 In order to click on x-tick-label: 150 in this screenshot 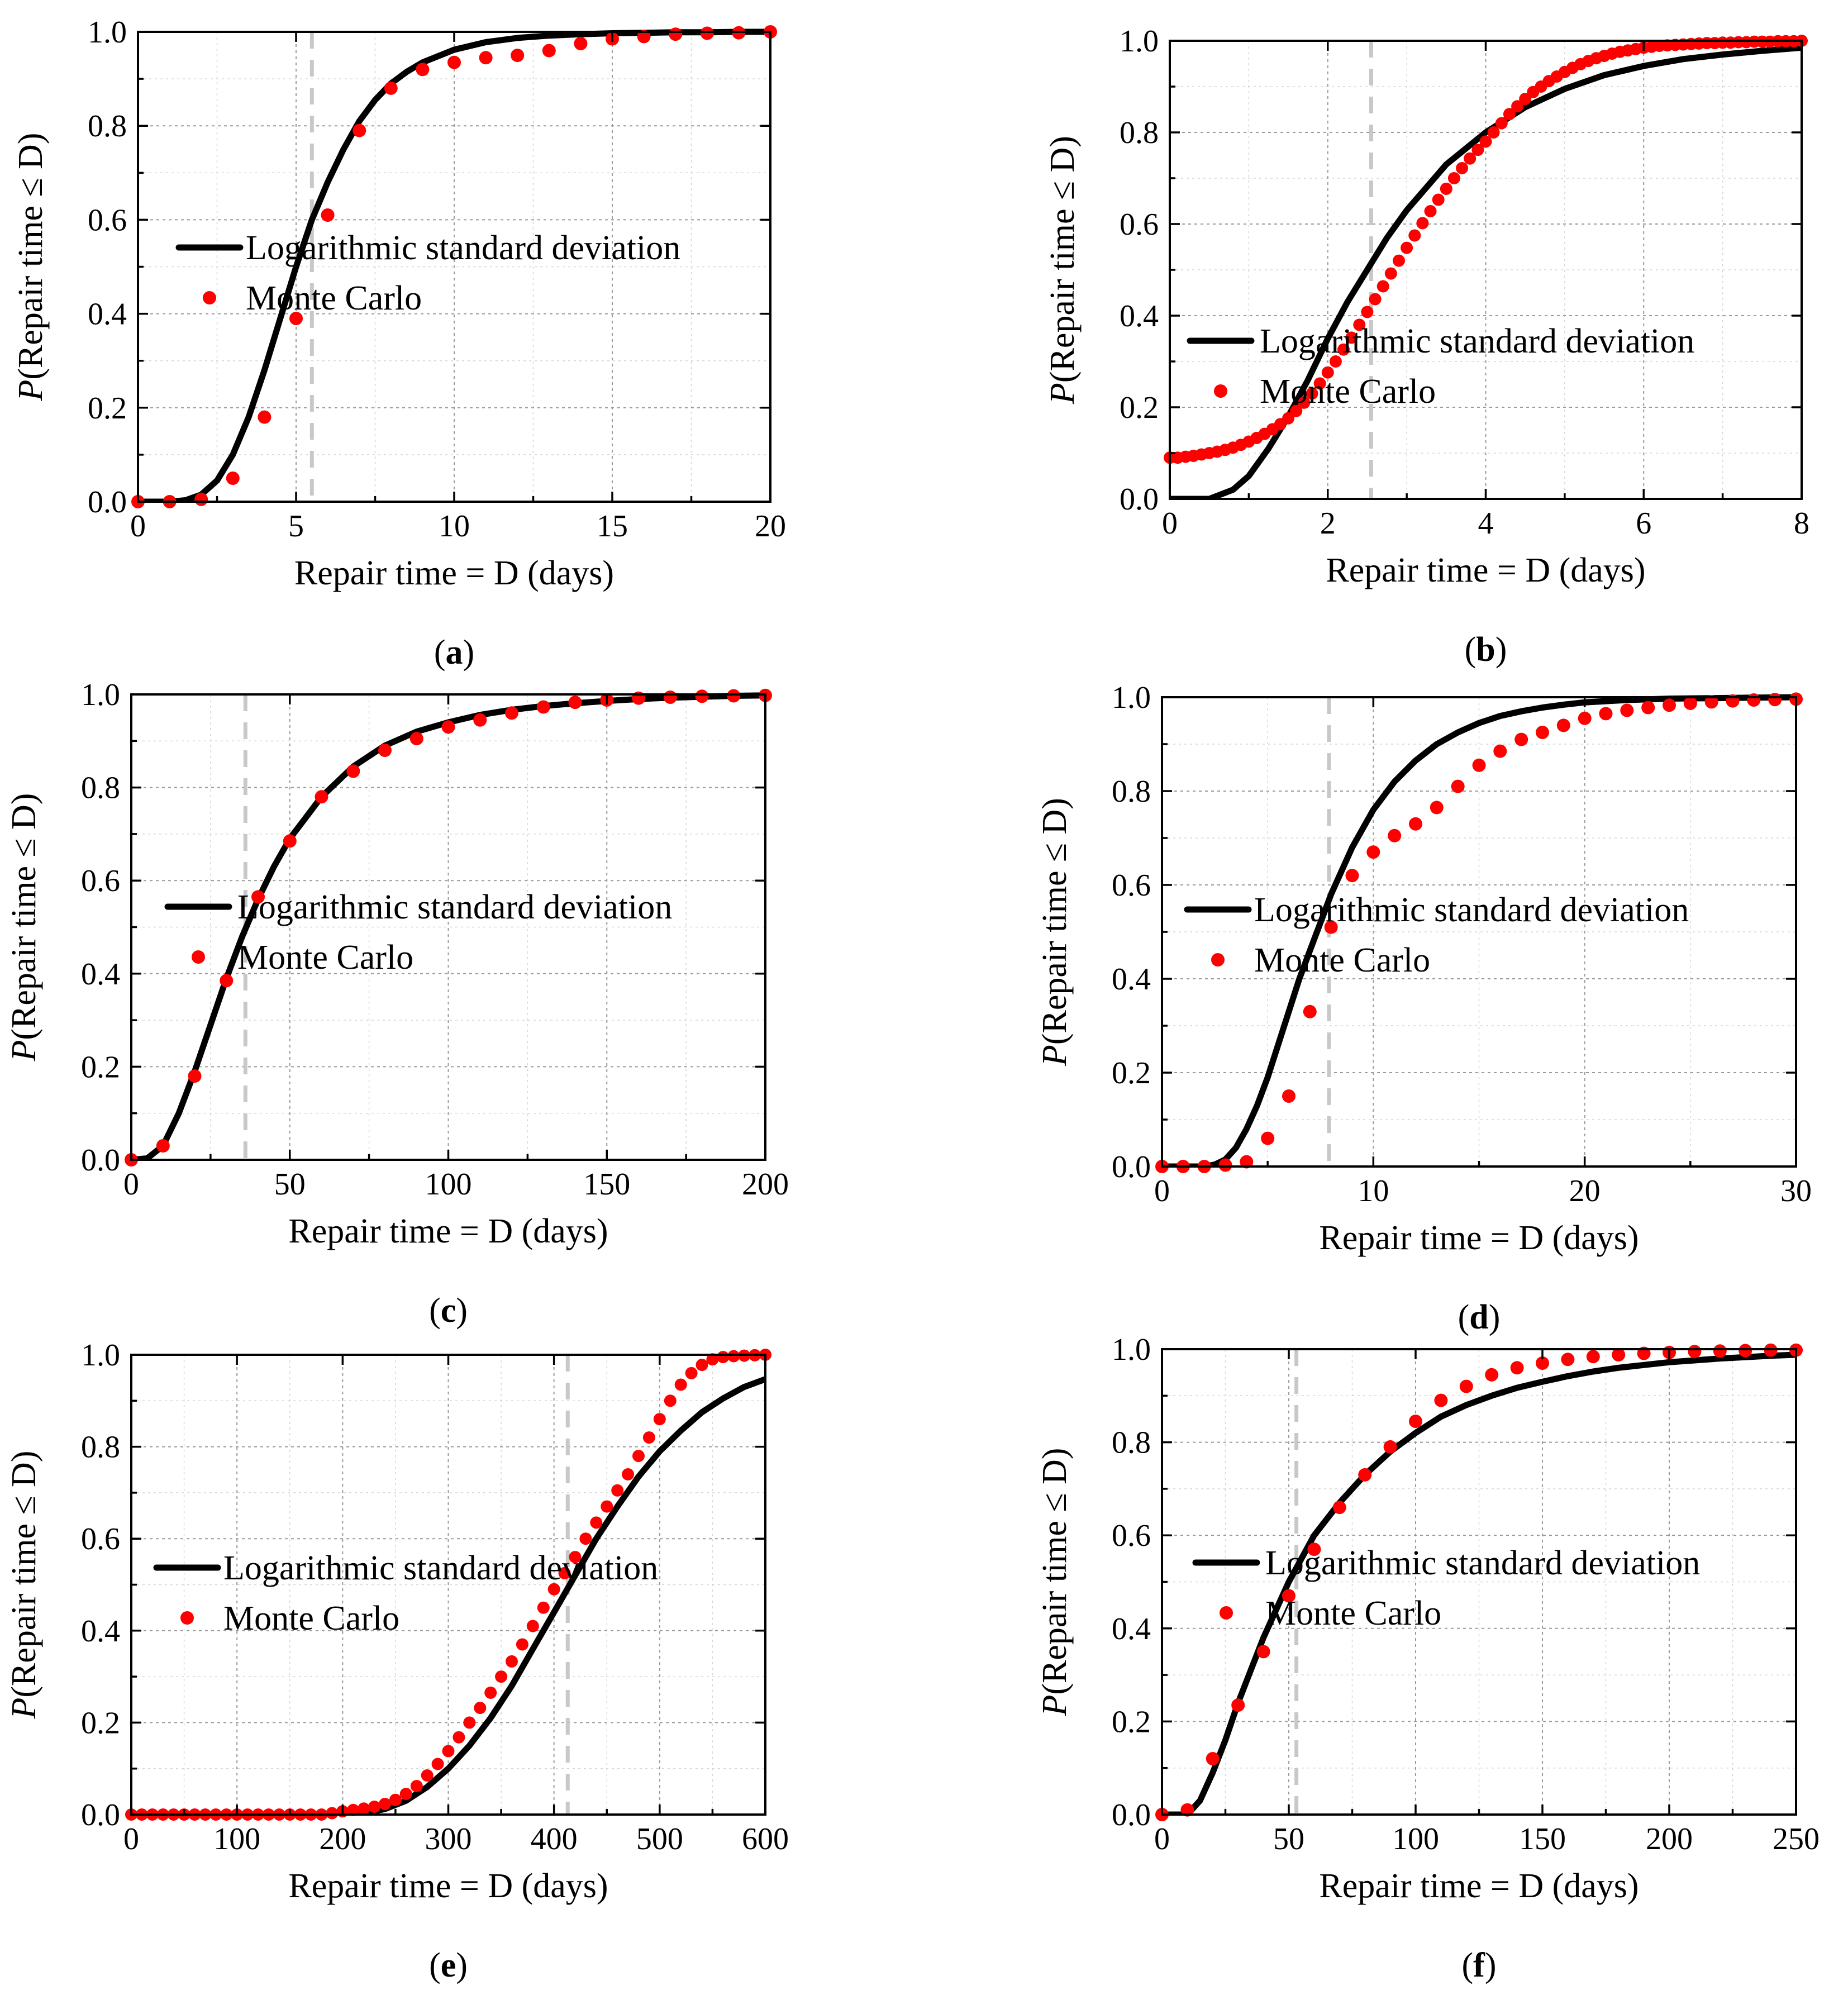, I will do `click(1542, 1839)`.